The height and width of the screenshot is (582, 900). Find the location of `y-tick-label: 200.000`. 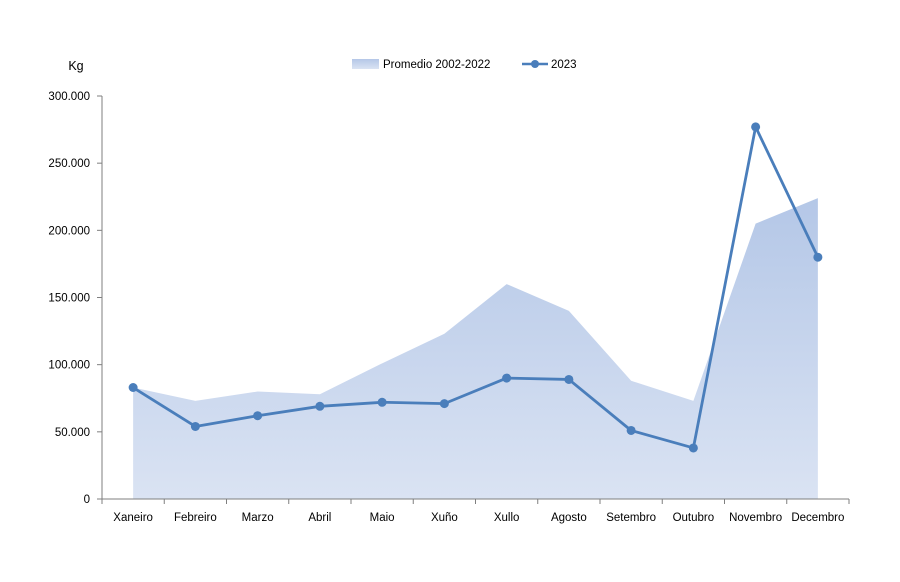

y-tick-label: 200.000 is located at coordinates (69, 231).